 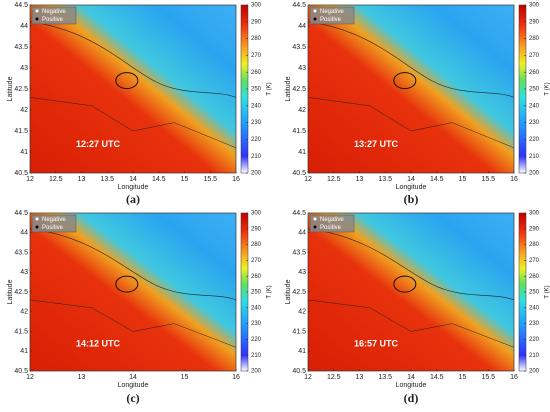 I want to click on time-label: 16:57 UTC, so click(x=376, y=344).